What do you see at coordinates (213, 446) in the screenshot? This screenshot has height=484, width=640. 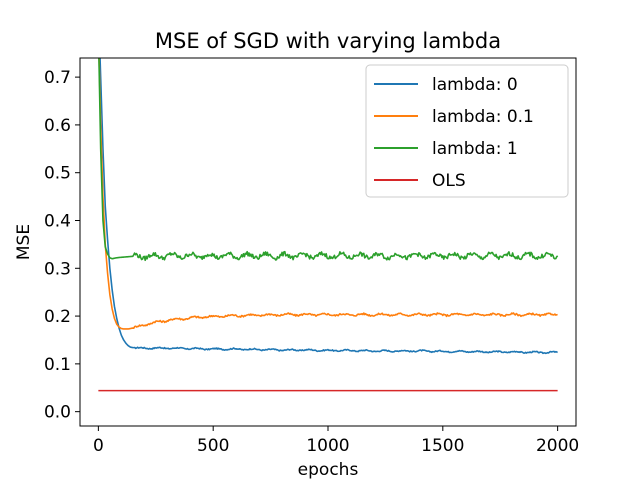 I see `x-tick-label: 500` at bounding box center [213, 446].